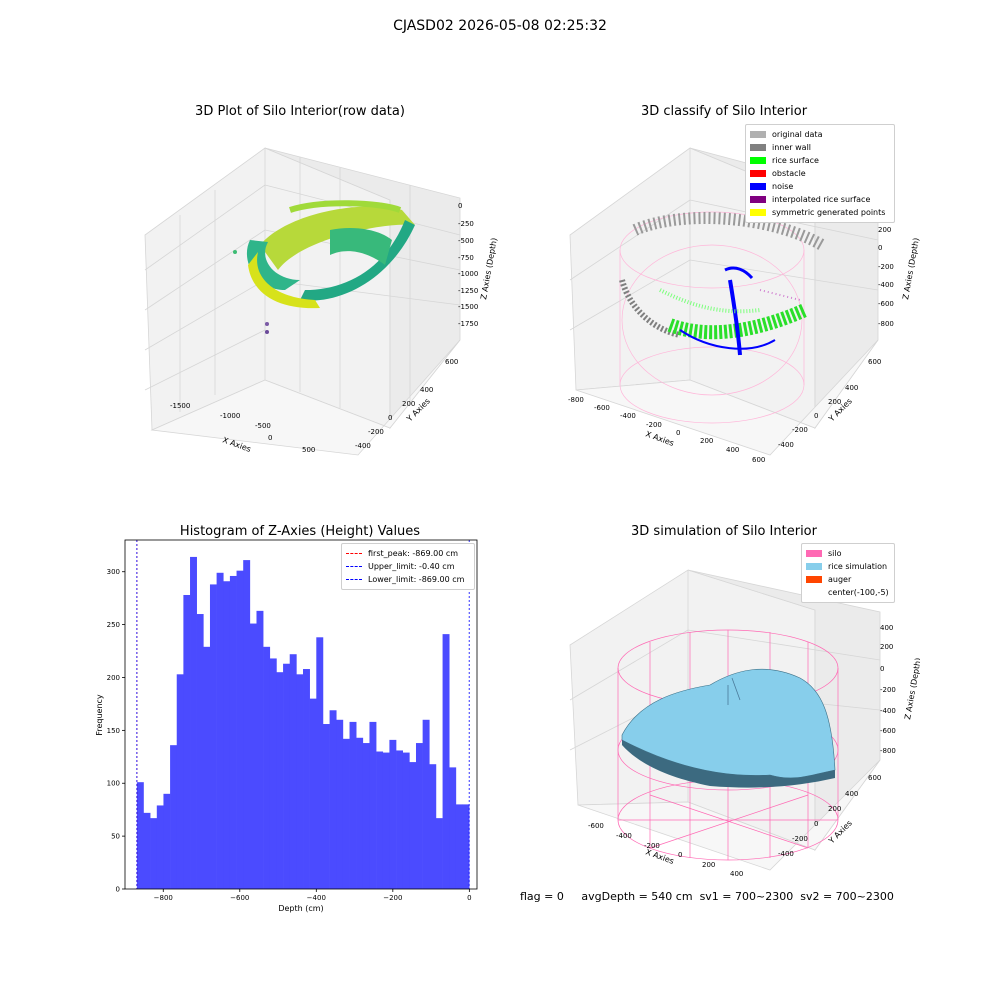  Describe the element at coordinates (847, 896) in the screenshot. I see `status-sv2: sv2 = 700~2300` at that location.